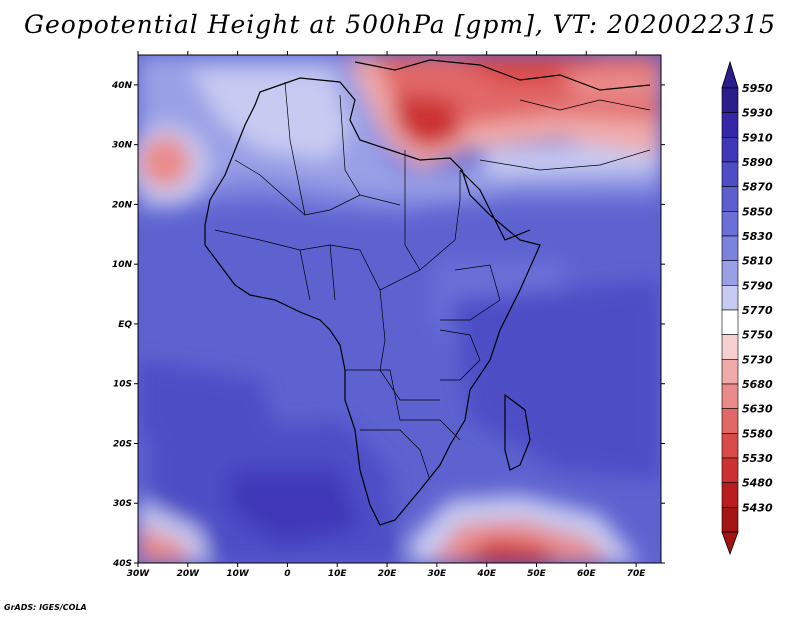 This screenshot has width=800, height=618. Describe the element at coordinates (388, 574) in the screenshot. I see `lon-label: 20E` at that location.